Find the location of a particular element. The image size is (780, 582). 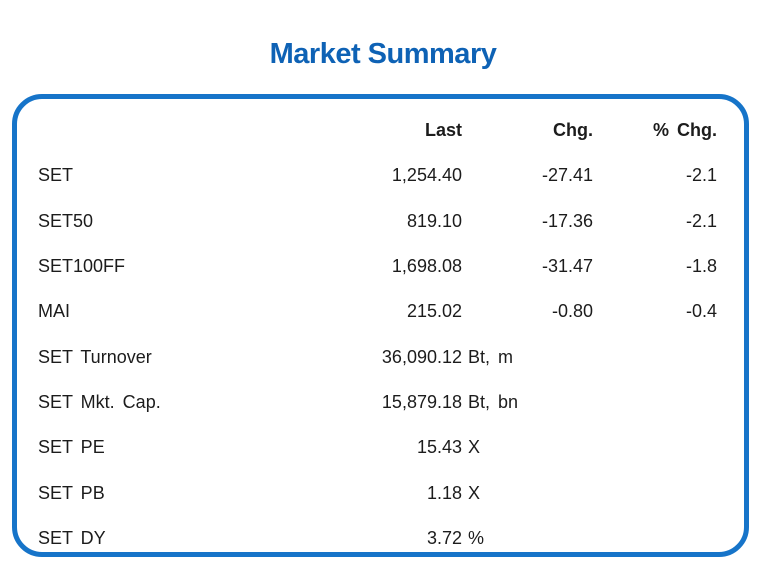

pct-value: -0.4 is located at coordinates (701, 311).